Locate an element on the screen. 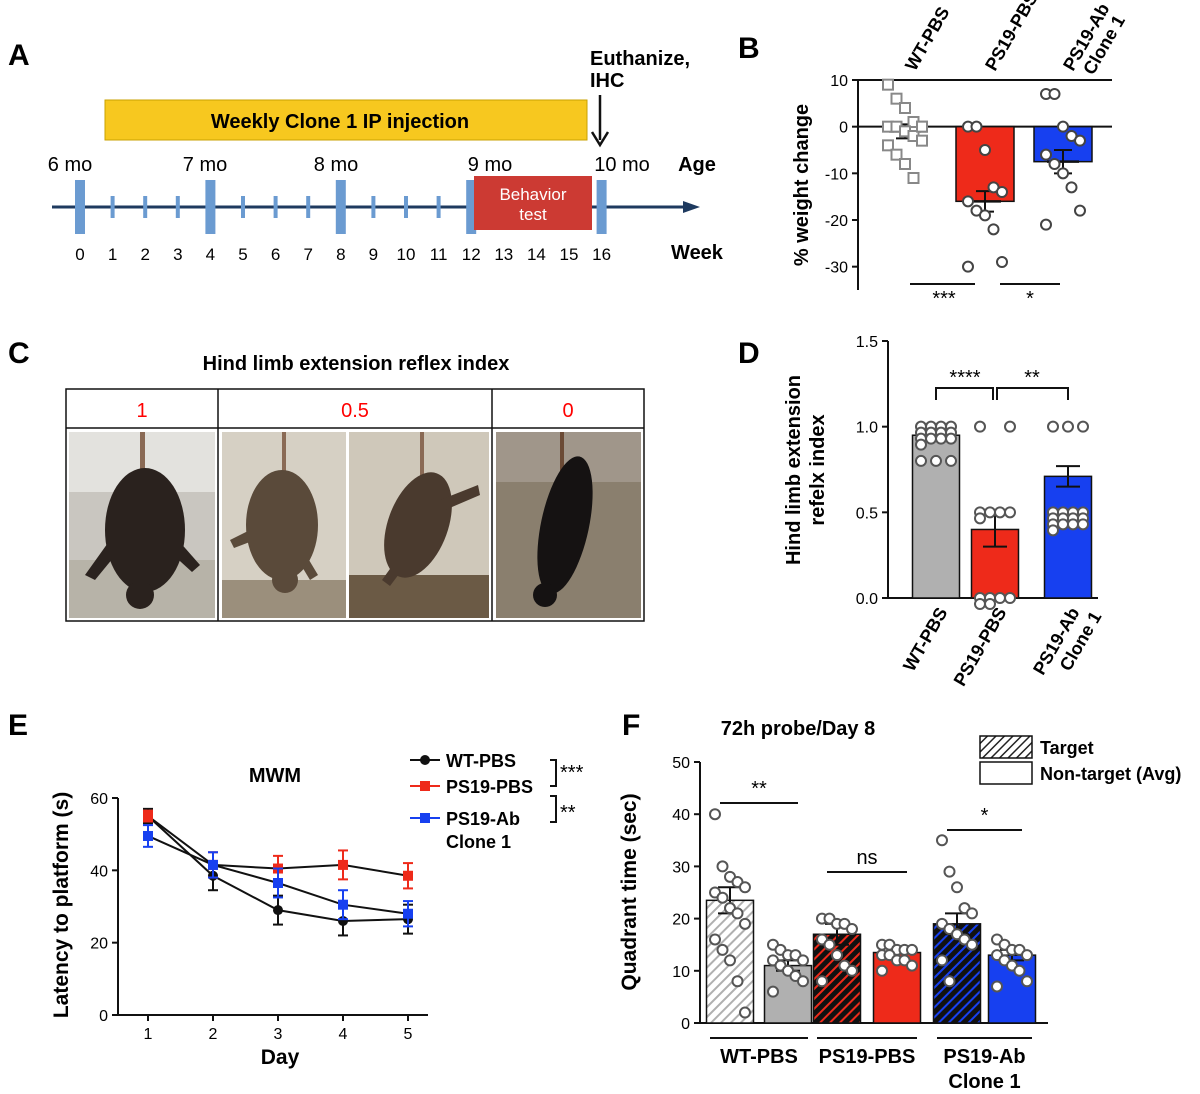 The width and height of the screenshot is (1200, 1094). week-tick-label: 15 is located at coordinates (569, 254).